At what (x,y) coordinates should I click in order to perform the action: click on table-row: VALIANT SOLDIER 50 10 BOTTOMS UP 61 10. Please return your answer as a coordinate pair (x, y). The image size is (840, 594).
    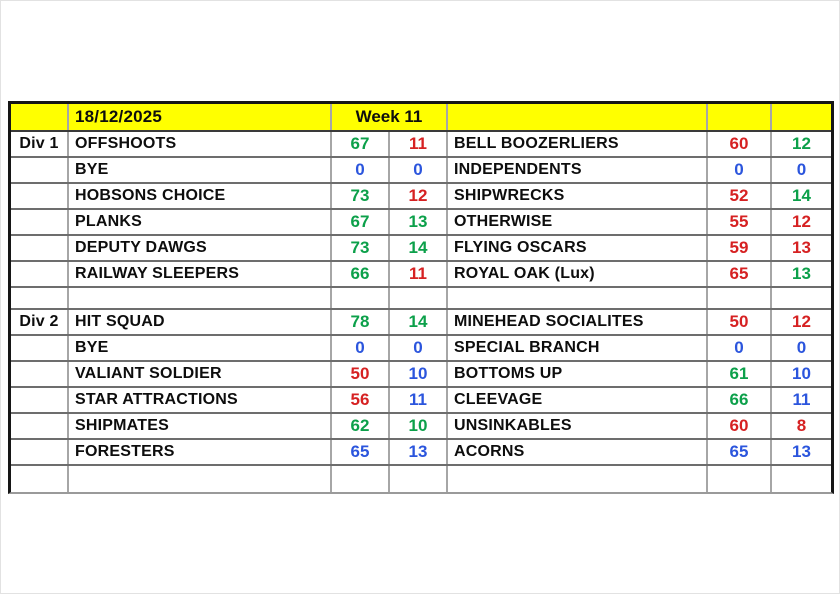
    Looking at the image, I should click on (421, 375).